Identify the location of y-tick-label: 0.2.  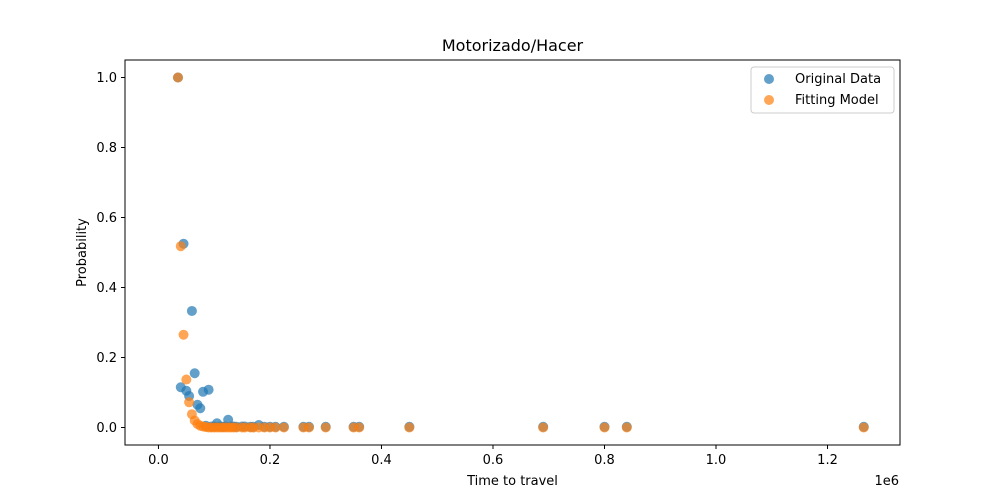
(106, 358).